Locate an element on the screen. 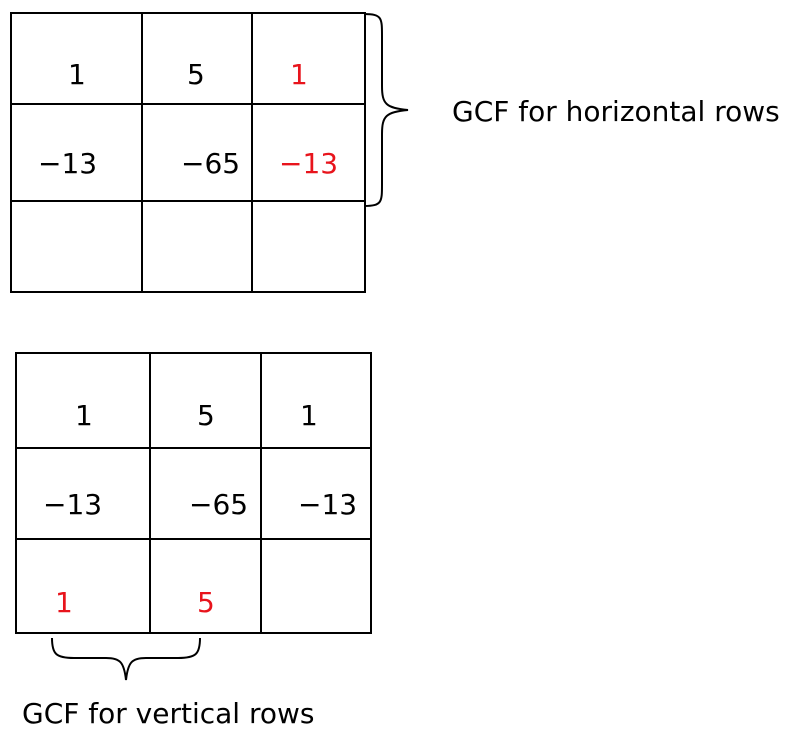 This screenshot has height=738, width=800. bottom-cell-r2c3: −13 is located at coordinates (316, 494).